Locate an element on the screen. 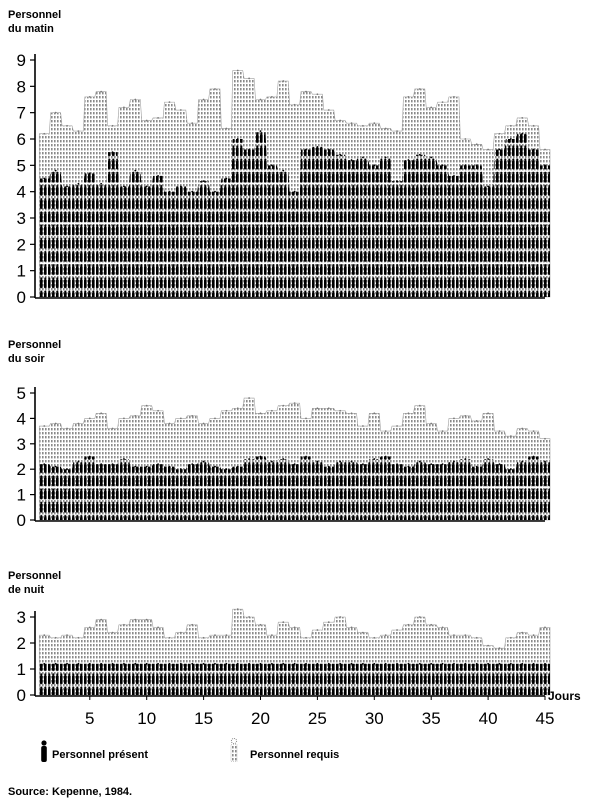 The height and width of the screenshot is (801, 600). y-tick-label-soir: 5 is located at coordinates (21, 393).